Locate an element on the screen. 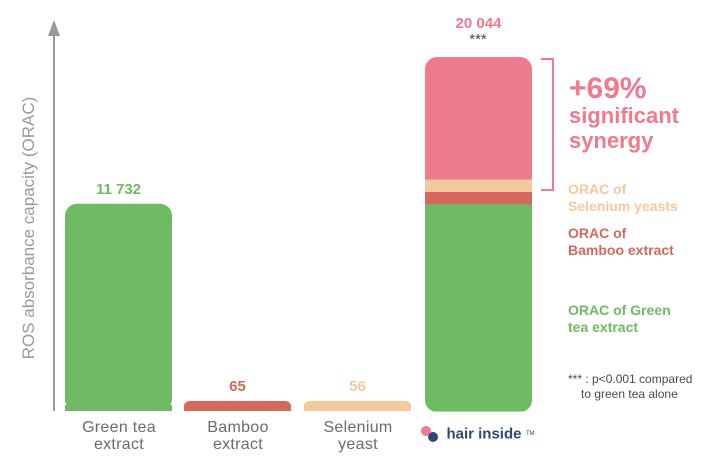  selenium-annotation: ORAC of Selenium yeasts is located at coordinates (623, 198).